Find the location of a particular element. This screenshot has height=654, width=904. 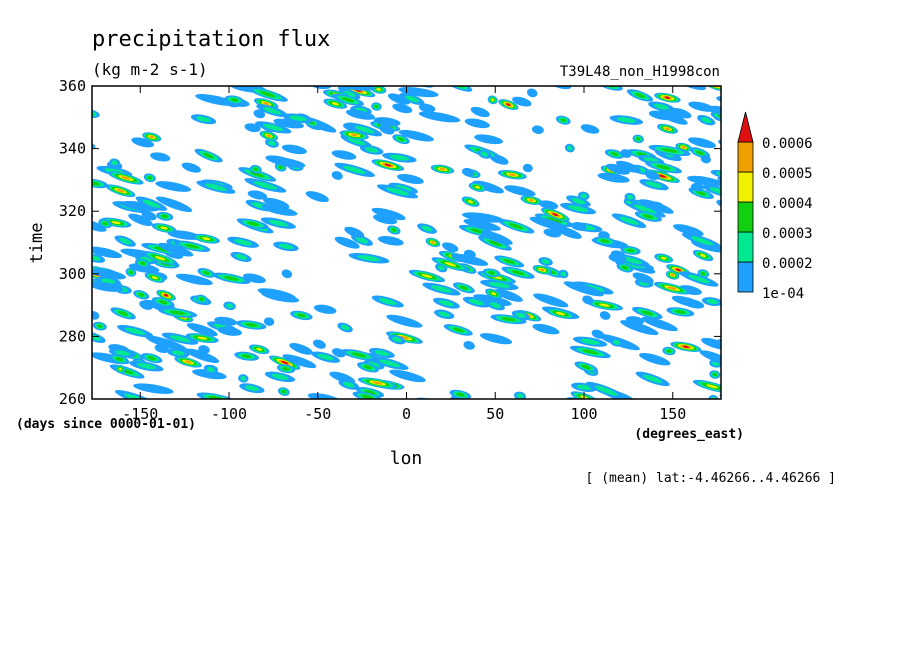

x-axis-units: (degrees_east) is located at coordinates (689, 434).